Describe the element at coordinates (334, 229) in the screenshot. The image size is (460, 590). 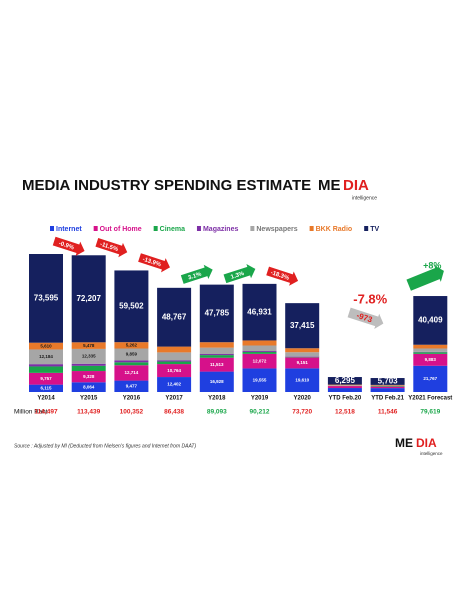
I see `legend-label: BKK Radio` at that location.